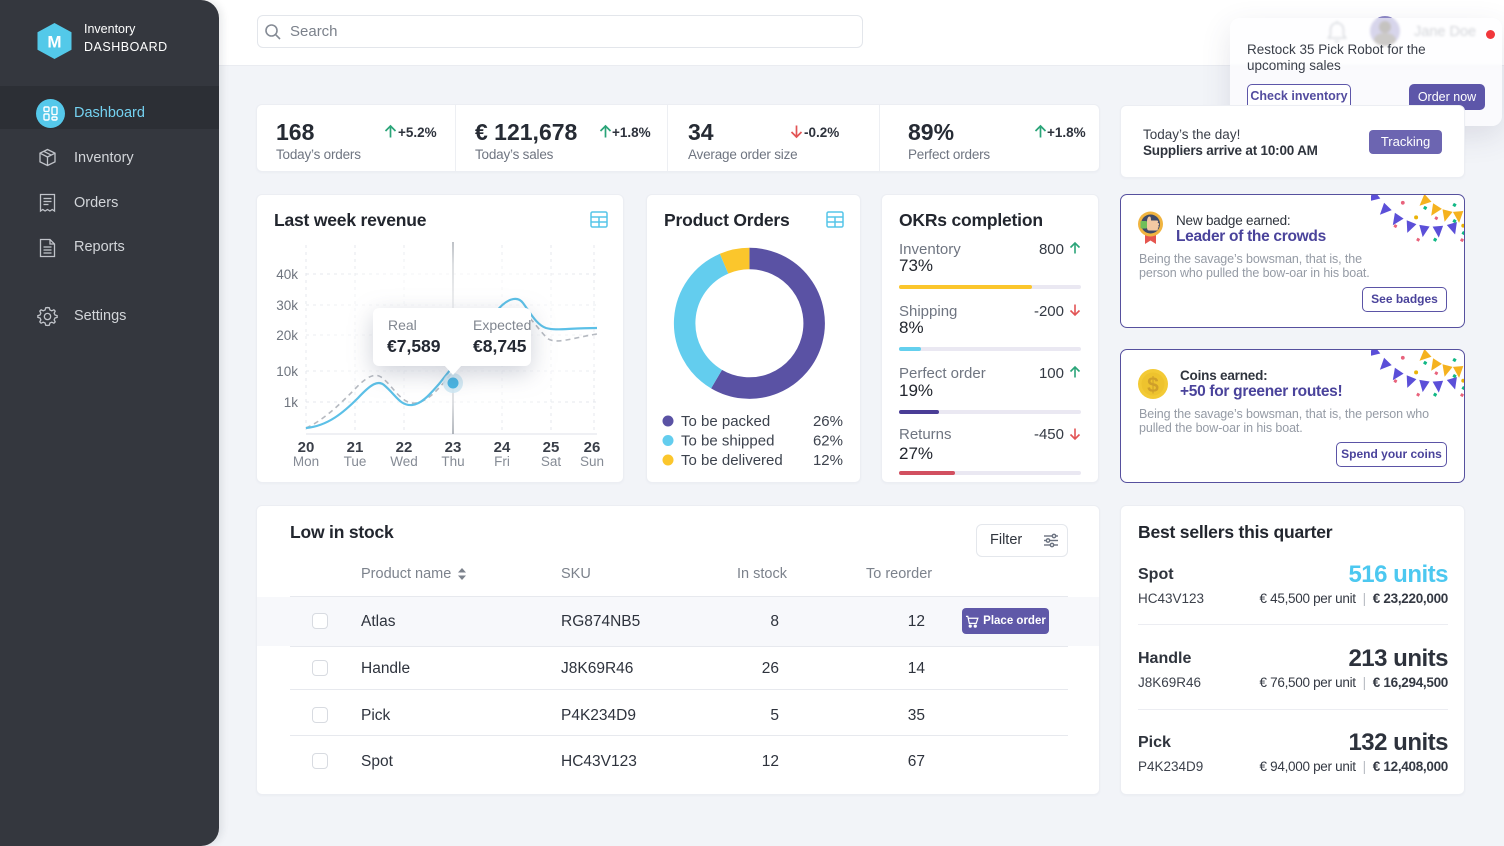 The width and height of the screenshot is (1504, 846). I want to click on svg-text: Wed, so click(404, 461).